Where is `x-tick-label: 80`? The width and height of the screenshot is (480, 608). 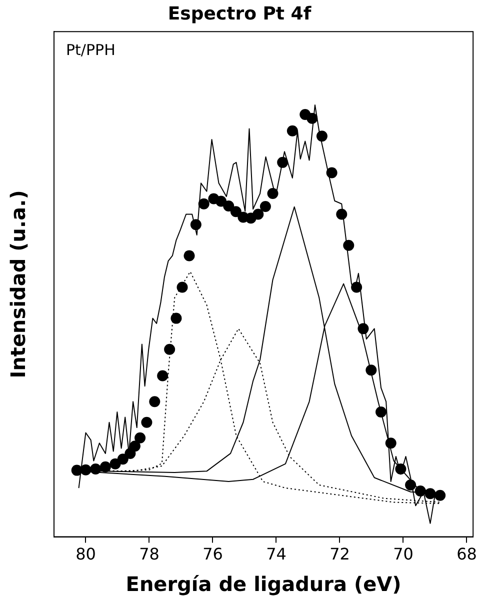 x-tick-label: 80 is located at coordinates (86, 554).